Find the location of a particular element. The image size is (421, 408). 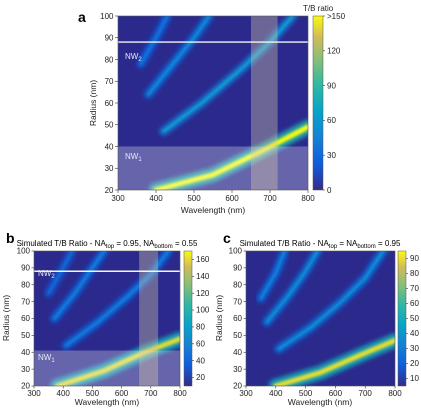

panel-b-nw2-label: NW2 is located at coordinates (46, 274).